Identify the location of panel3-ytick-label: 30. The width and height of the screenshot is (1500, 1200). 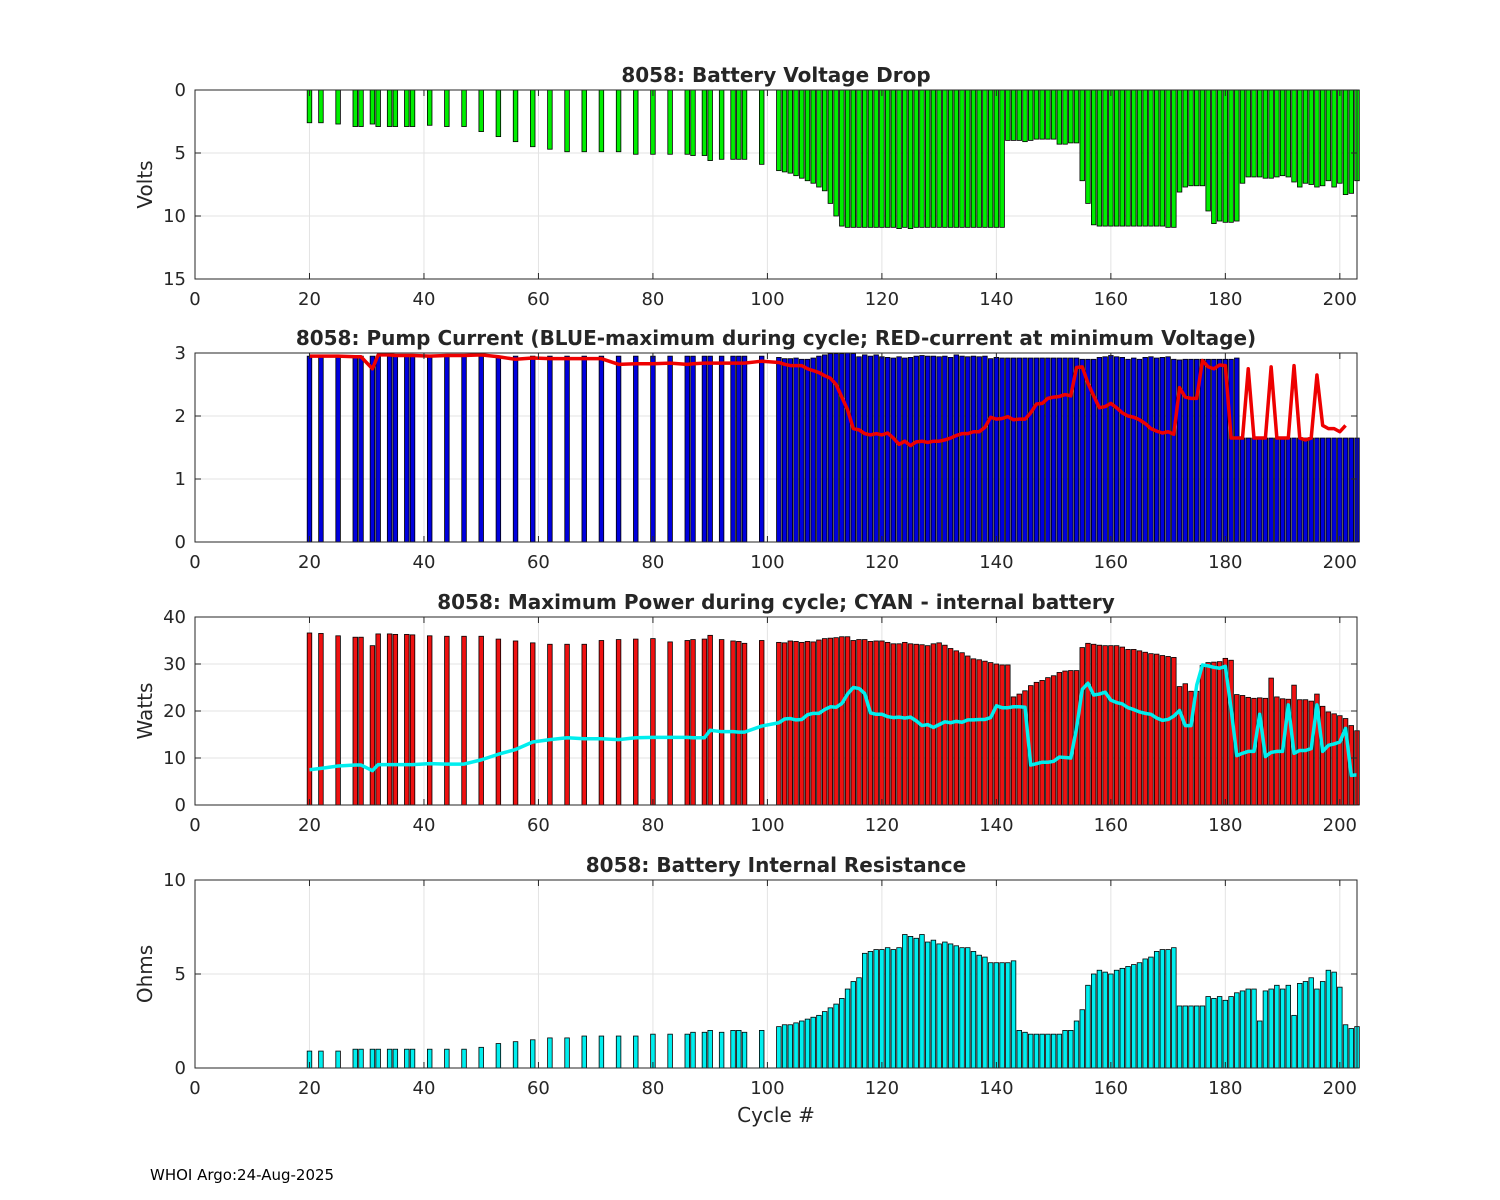
(174, 664).